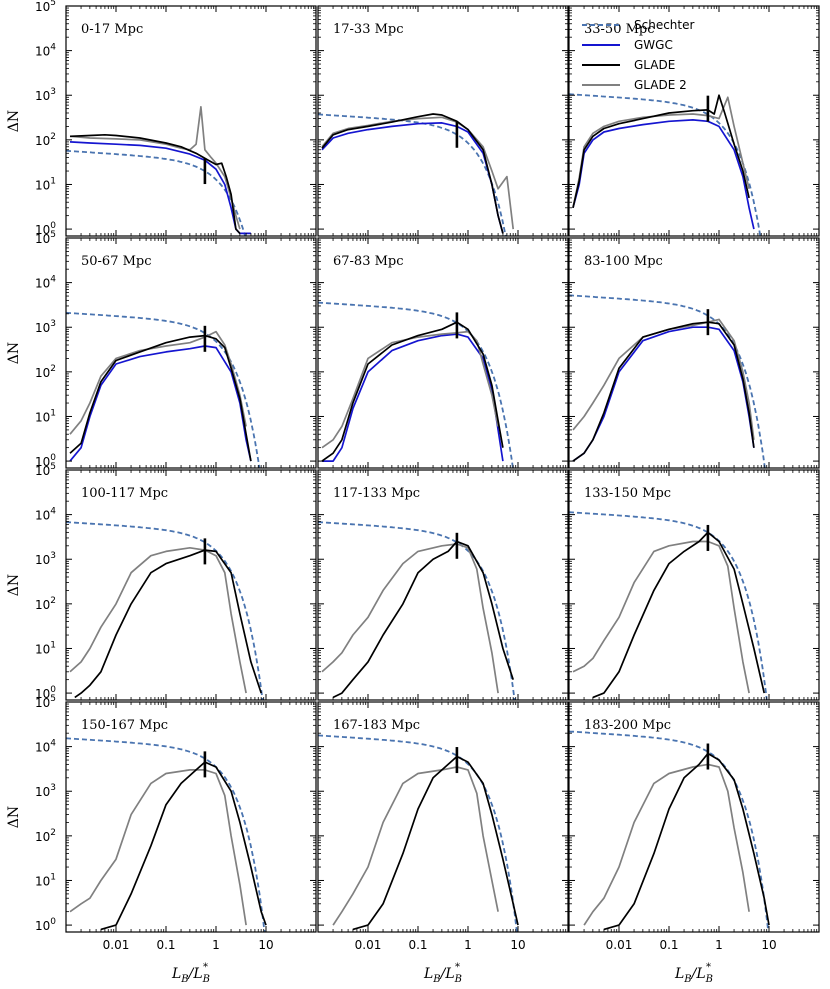 The height and width of the screenshot is (989, 830). What do you see at coordinates (376, 493) in the screenshot?
I see `panel-title: 117-133 Mpc` at bounding box center [376, 493].